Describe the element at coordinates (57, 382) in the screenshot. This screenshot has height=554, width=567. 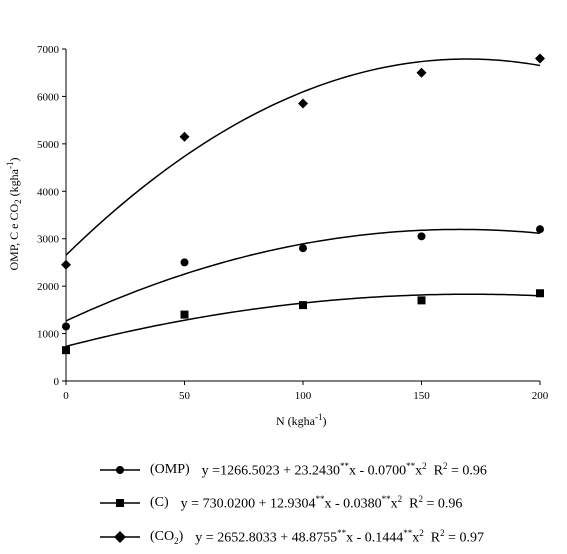
I see `y-tick-label: 0` at that location.